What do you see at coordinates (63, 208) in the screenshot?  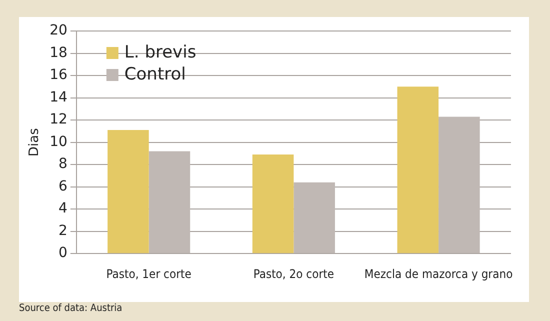 I see `y-tick-label: 4` at bounding box center [63, 208].